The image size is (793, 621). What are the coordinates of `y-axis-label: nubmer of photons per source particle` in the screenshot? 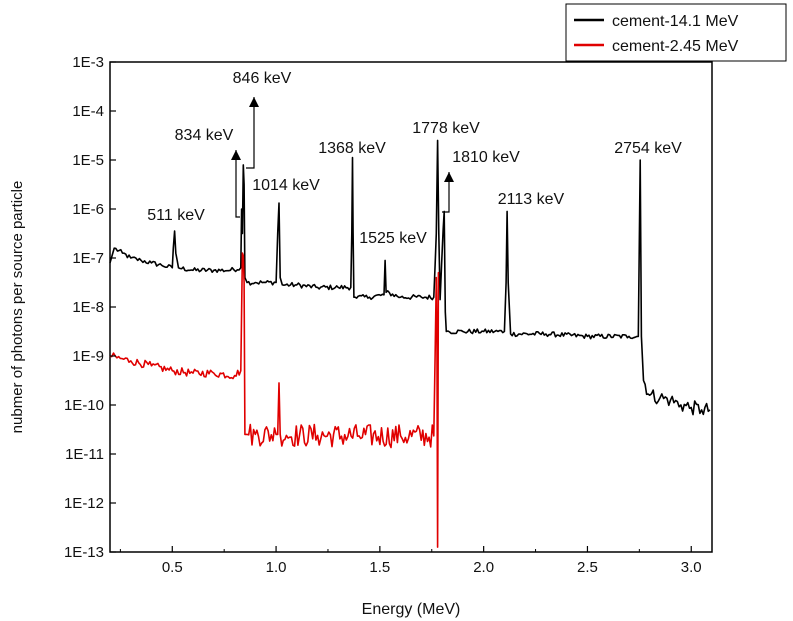 It's located at (17, 307).